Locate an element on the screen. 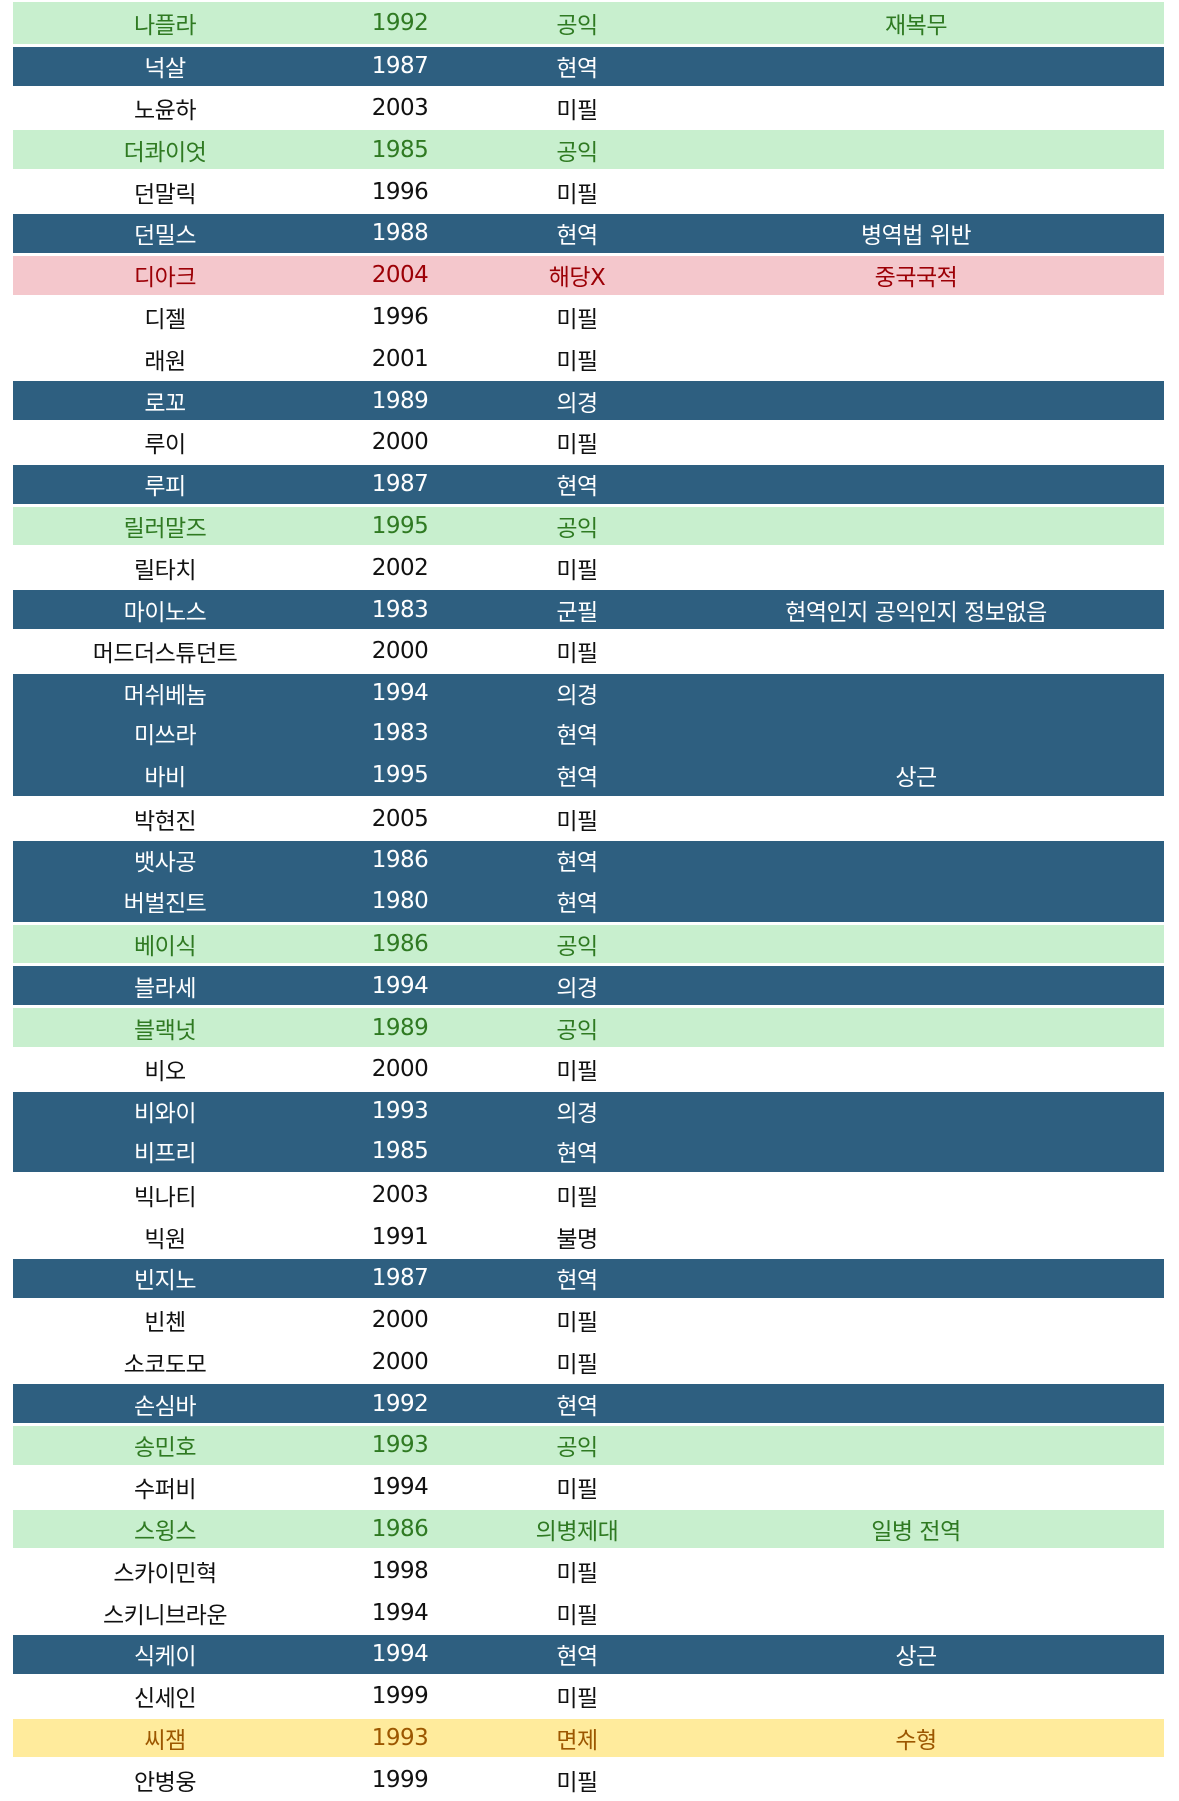 This screenshot has width=1179, height=1801. name-cell: 넉살 is located at coordinates (165, 69).